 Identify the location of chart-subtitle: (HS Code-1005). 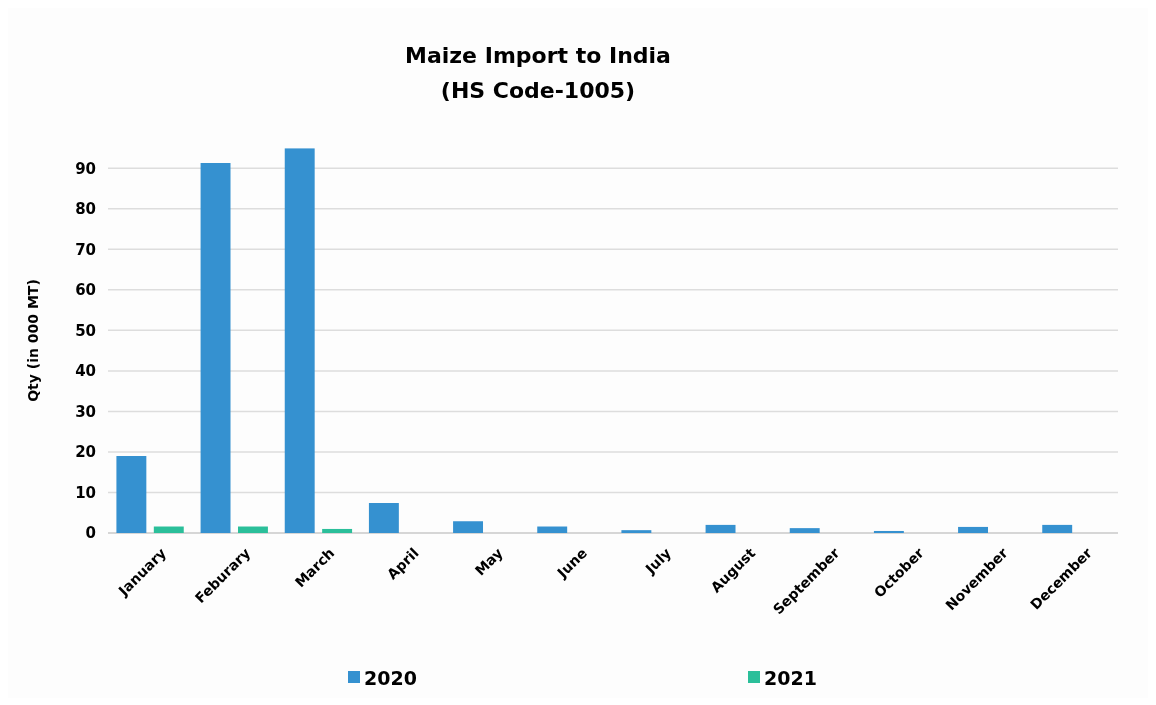
(538, 90).